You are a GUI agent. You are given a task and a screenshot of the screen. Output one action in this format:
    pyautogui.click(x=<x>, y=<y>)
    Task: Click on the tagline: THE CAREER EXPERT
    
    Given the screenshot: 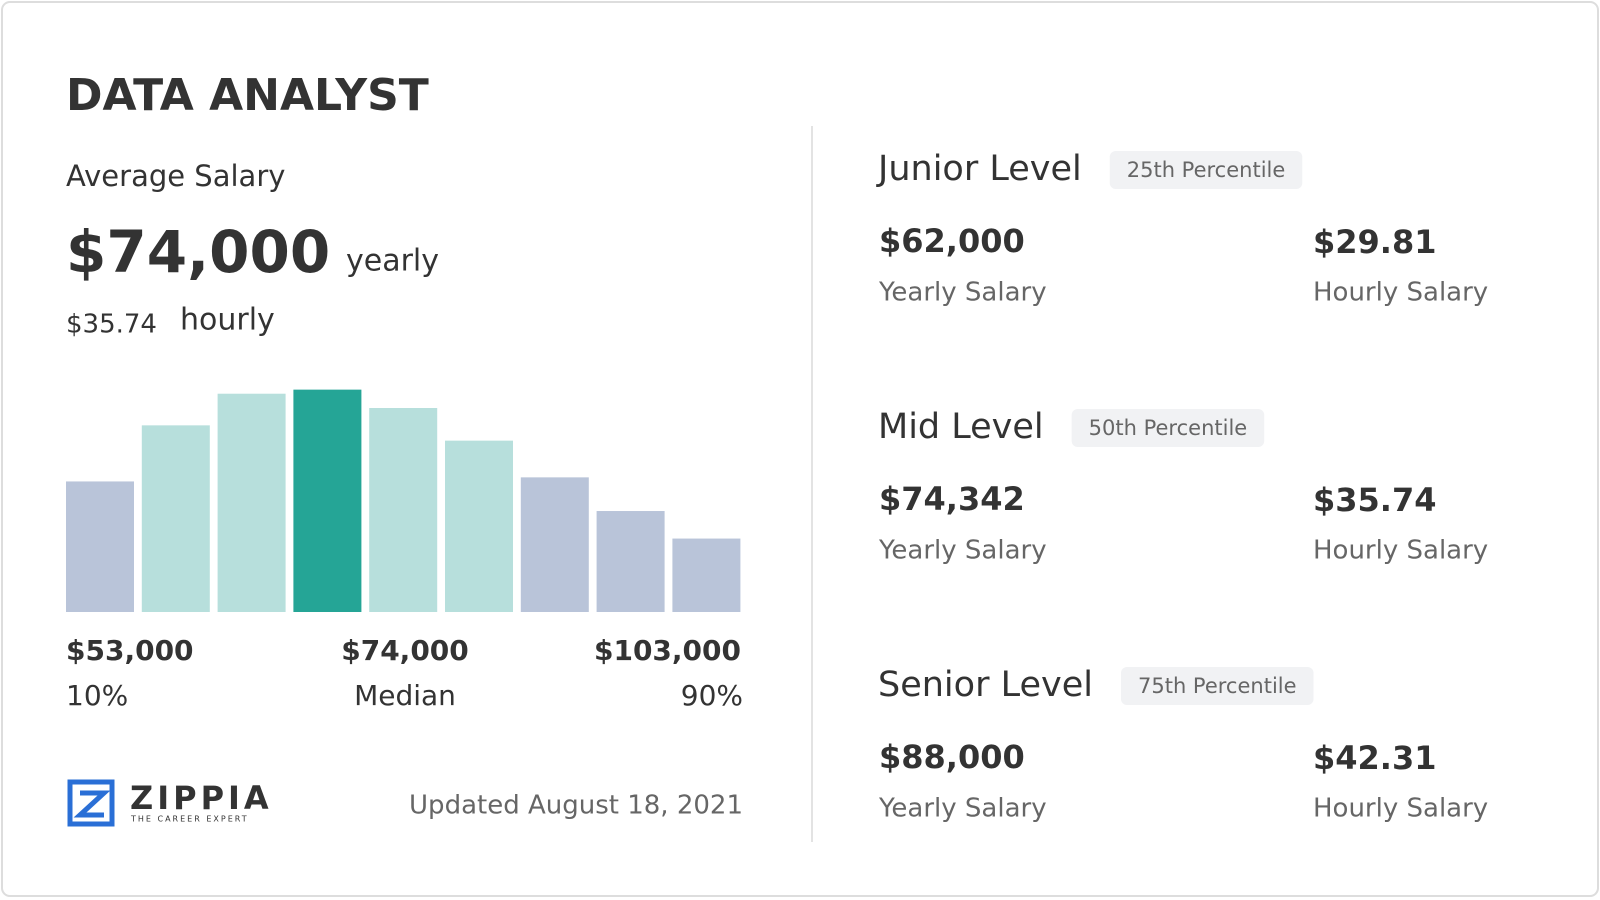 What is the action you would take?
    pyautogui.click(x=189, y=819)
    